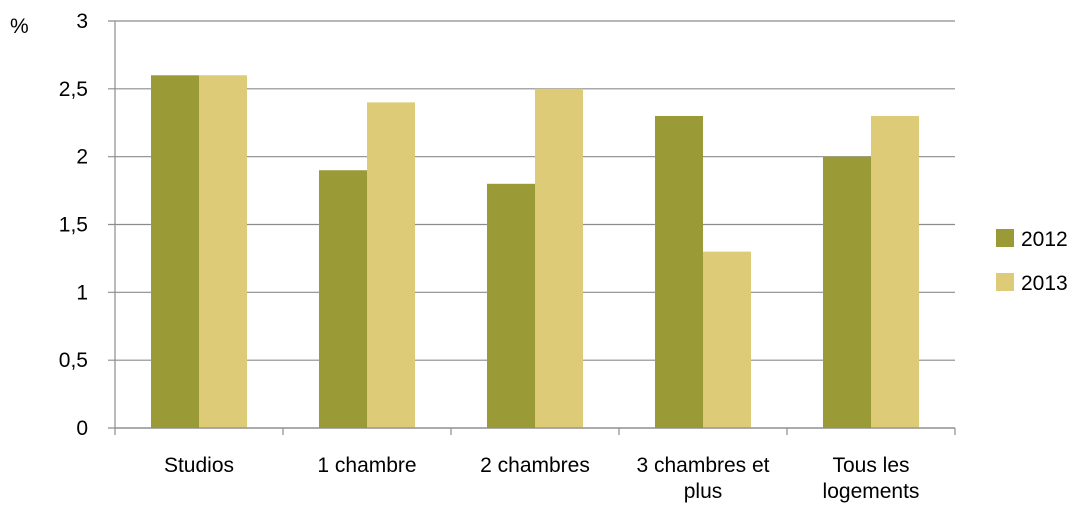 Image resolution: width=1088 pixels, height=508 pixels. Describe the element at coordinates (82, 21) in the screenshot. I see `y-tick-label: 3` at that location.